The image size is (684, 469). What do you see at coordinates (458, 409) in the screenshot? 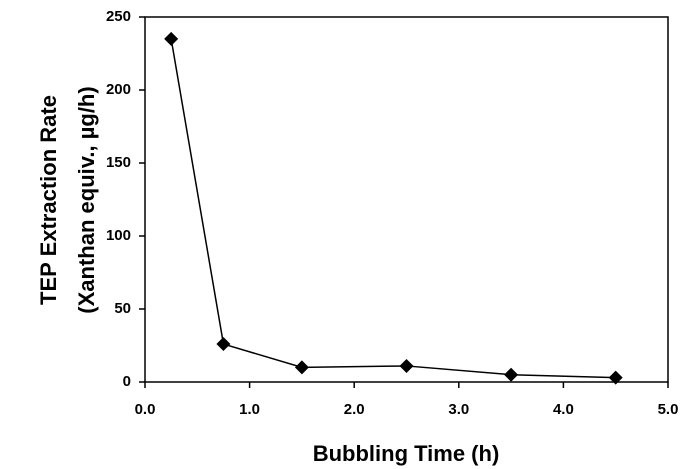
I see `x-tick-label: 3.0` at bounding box center [458, 409].